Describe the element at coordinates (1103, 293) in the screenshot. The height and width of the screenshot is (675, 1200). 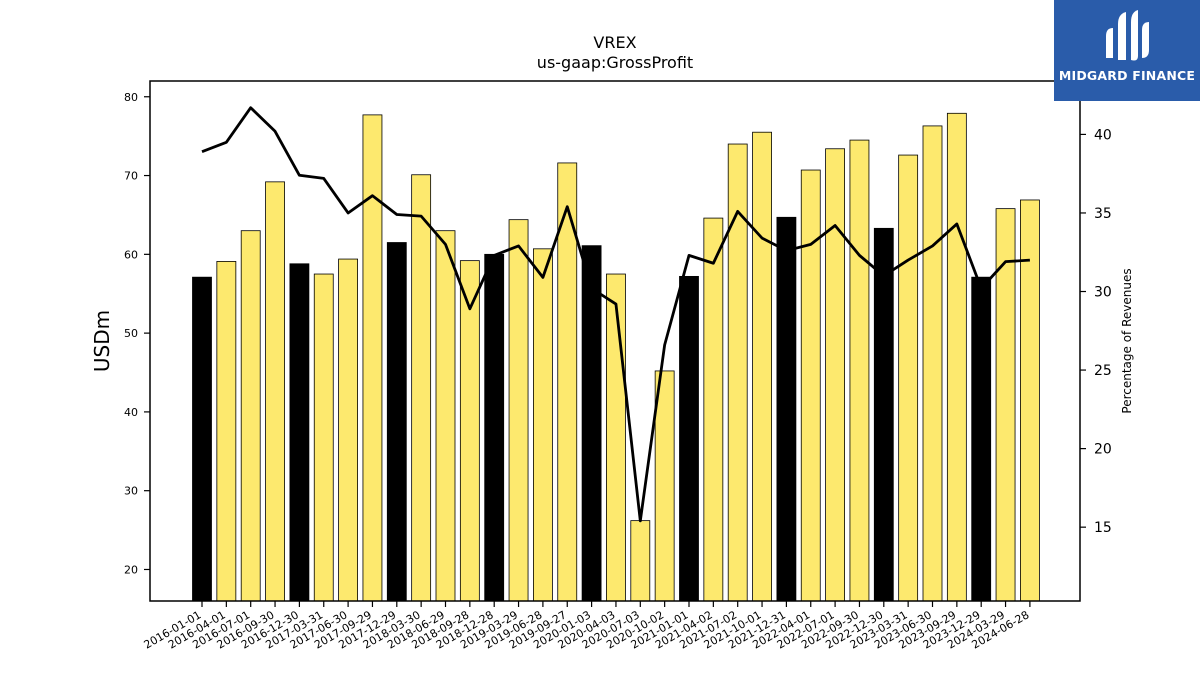
I see `y2-tick-label-30: 30` at that location.